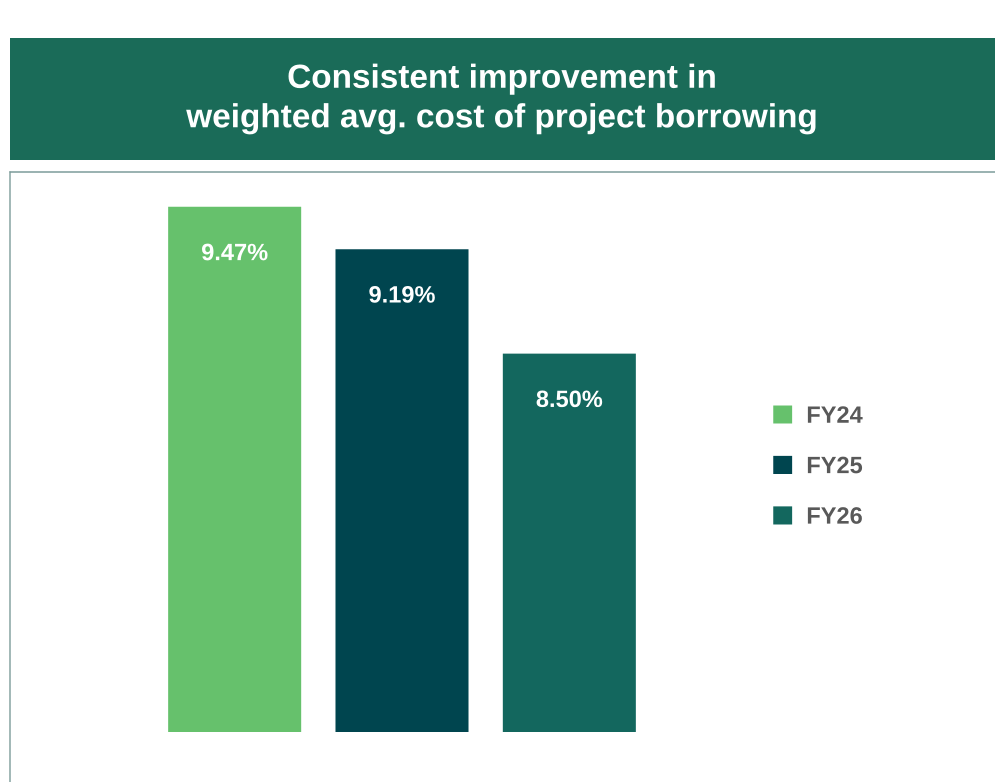  I want to click on data-label: 9.47%, so click(235, 252).